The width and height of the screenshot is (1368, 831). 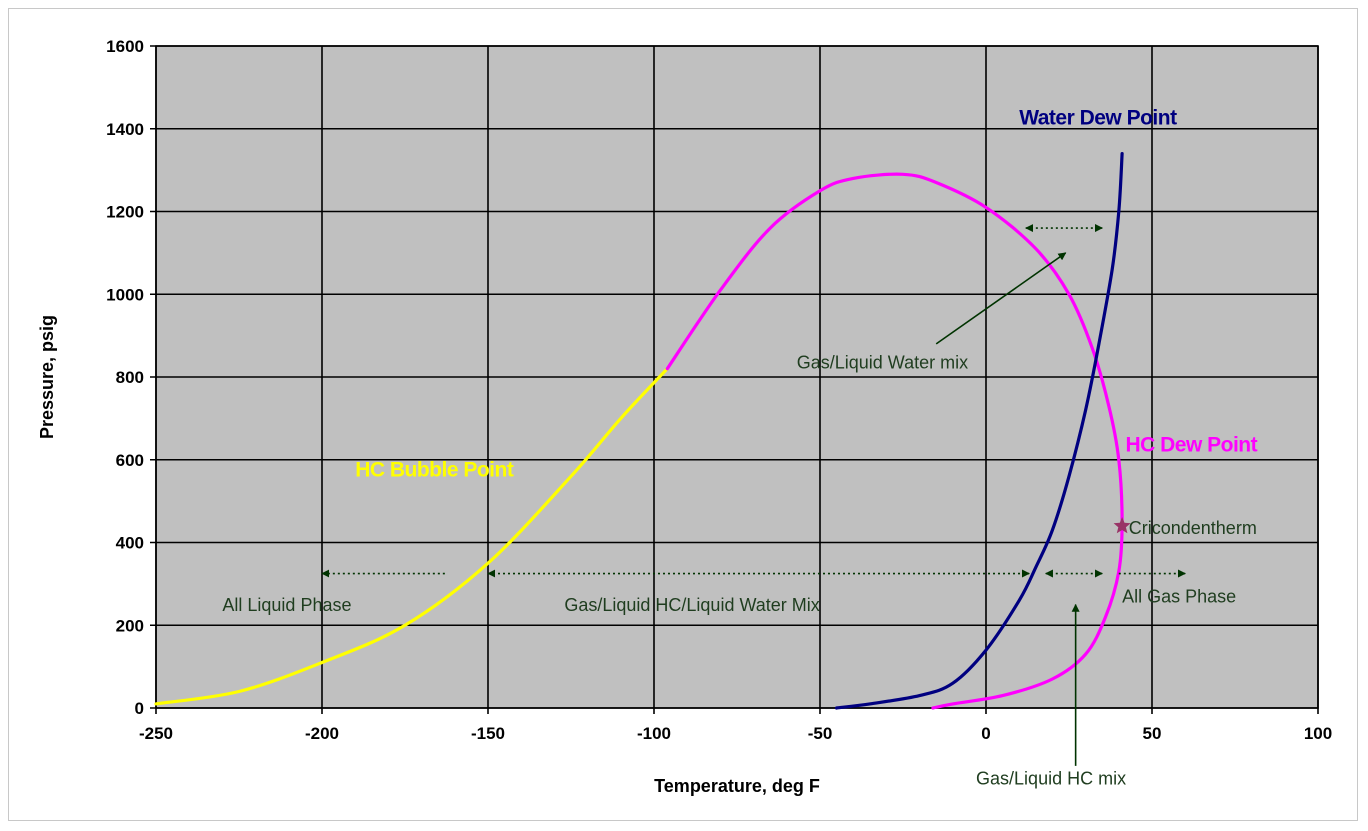 I want to click on all-gas-phase-label: All Gas Phase, so click(x=1179, y=596).